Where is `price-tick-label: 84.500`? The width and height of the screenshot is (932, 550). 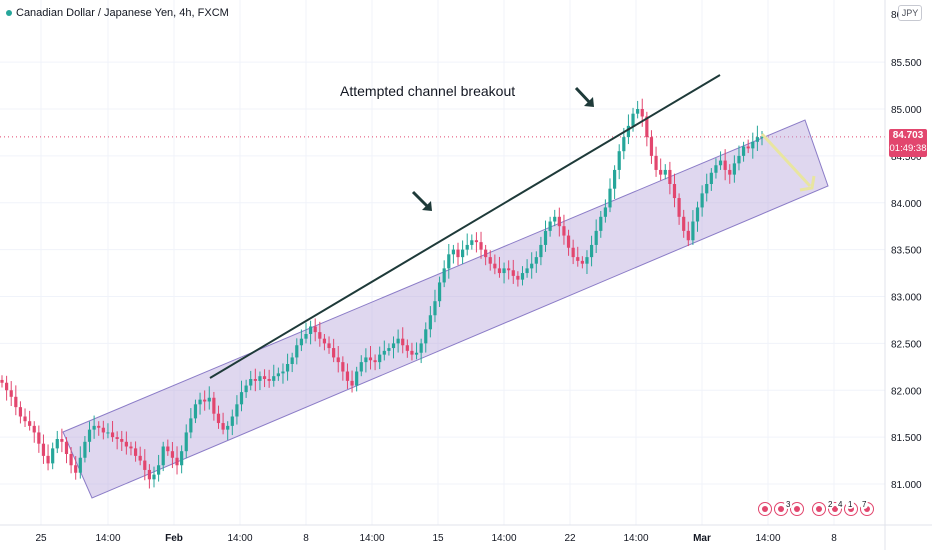 price-tick-label: 84.500 is located at coordinates (906, 157).